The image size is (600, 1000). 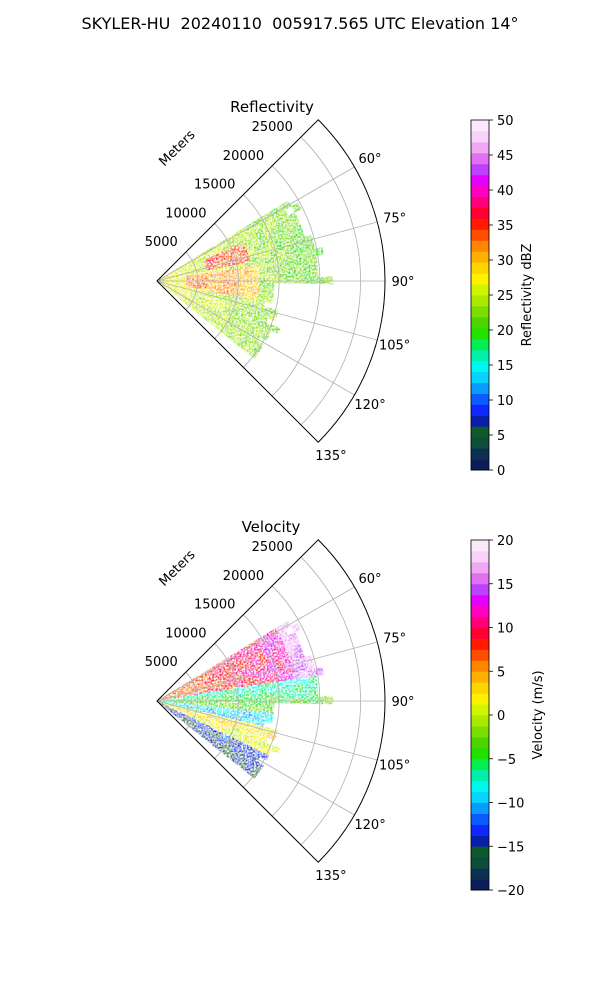 I want to click on velocity-range-labels: 5000 10000 15000 20000 25000, so click(x=219, y=605).